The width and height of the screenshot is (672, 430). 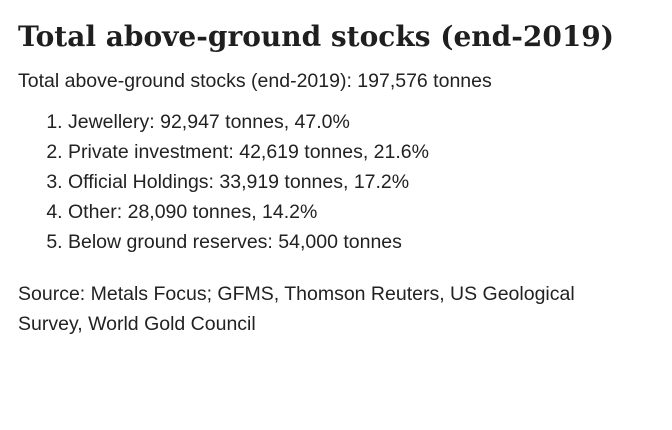 What do you see at coordinates (316, 36) in the screenshot?
I see `page-title: Total above-ground stocks (end-2019)` at bounding box center [316, 36].